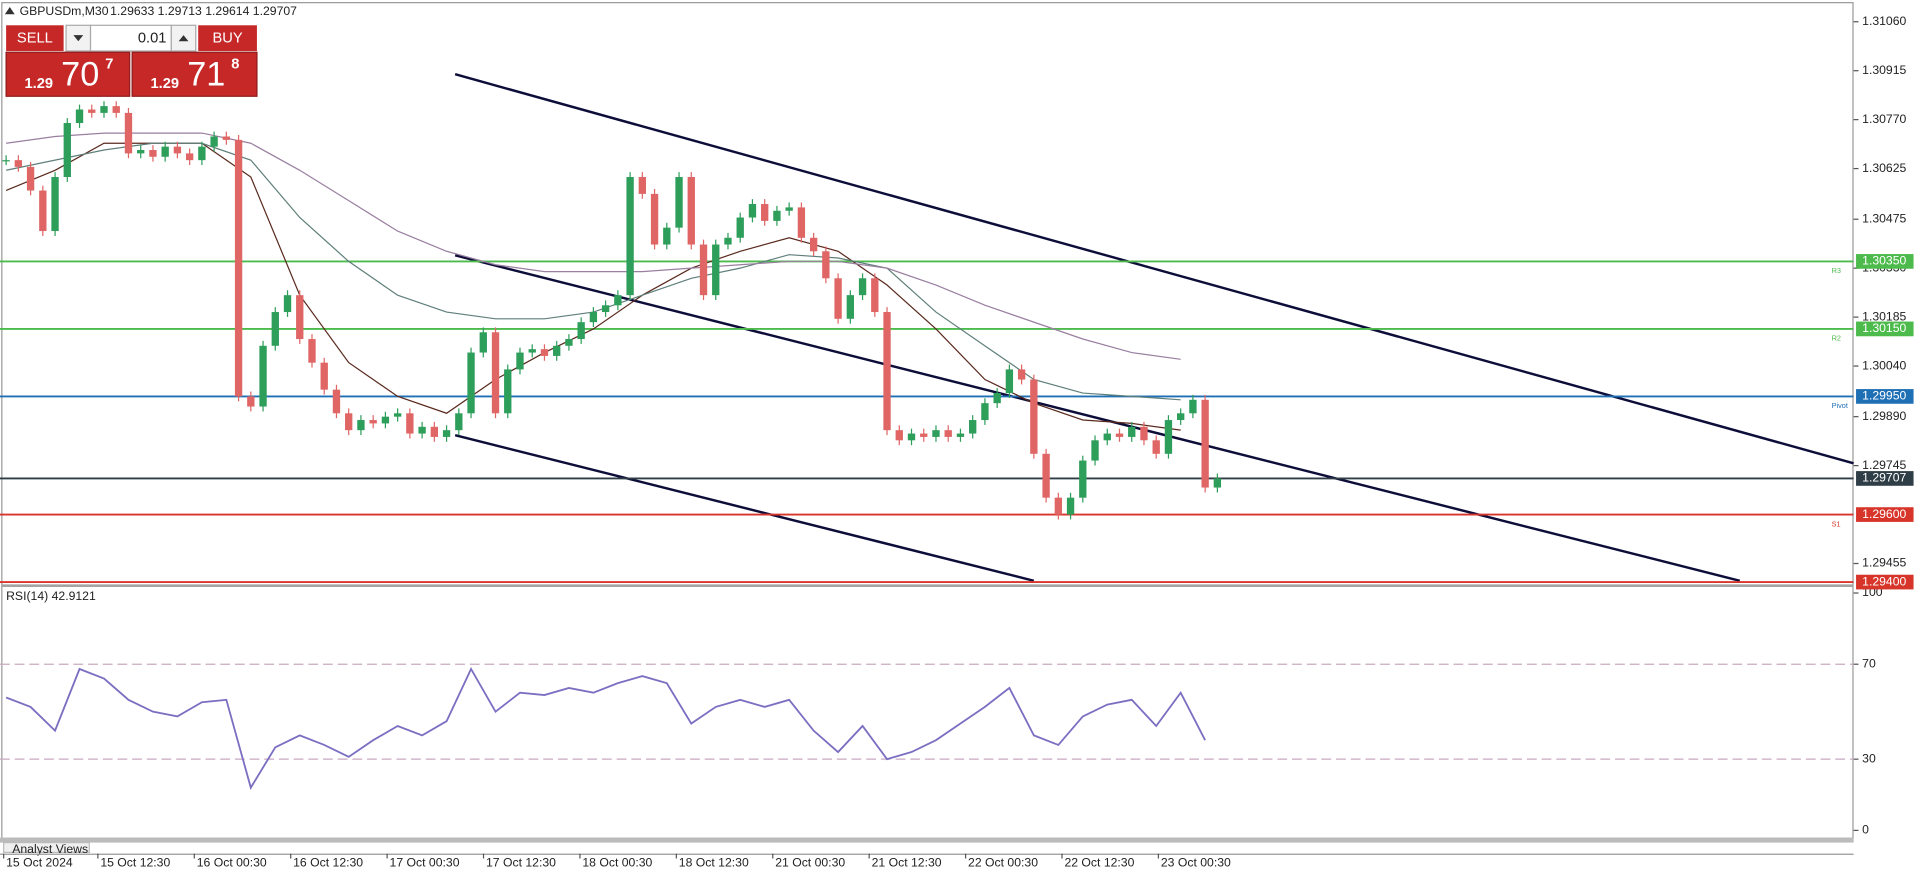 The height and width of the screenshot is (874, 1916). I want to click on time-label: 22 Oct 00:30, so click(1003, 863).